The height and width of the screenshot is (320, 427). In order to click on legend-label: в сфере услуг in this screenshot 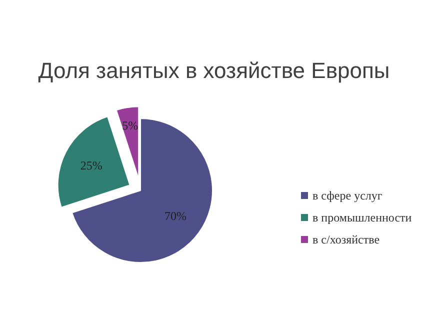, I will do `click(347, 195)`.